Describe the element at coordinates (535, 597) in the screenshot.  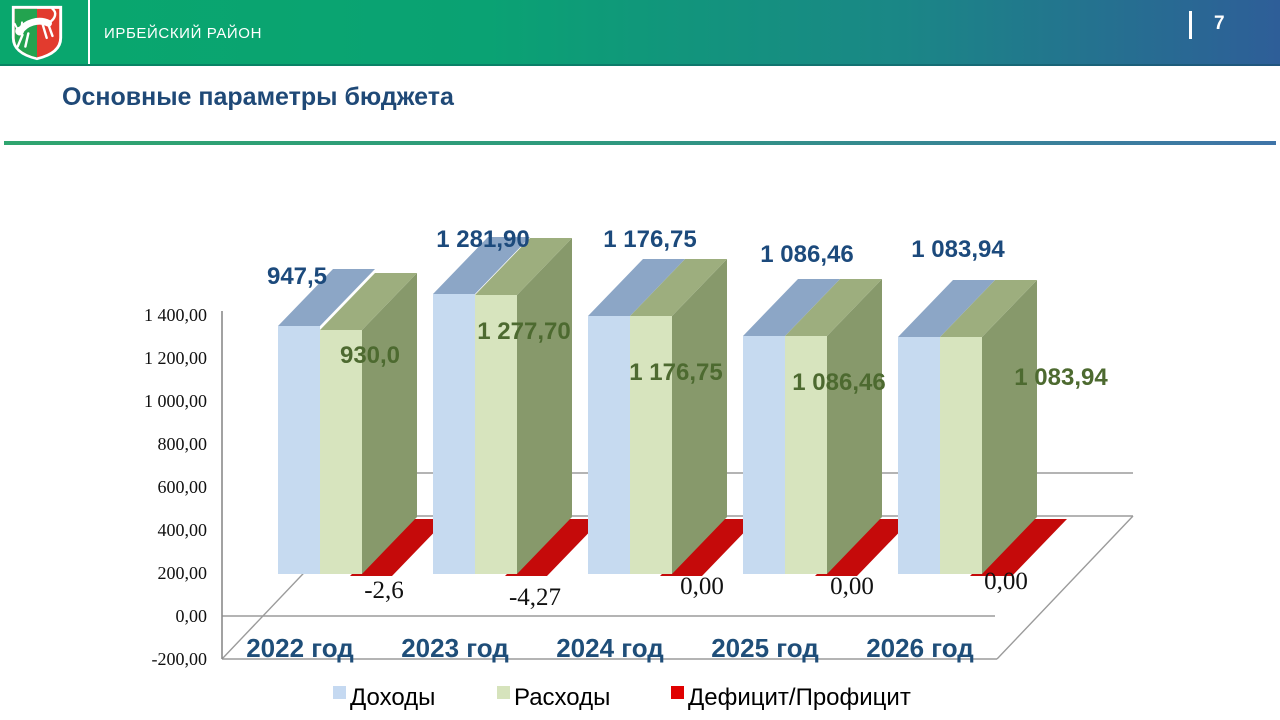
I see `deficit-value-label-2023: -4,27` at that location.